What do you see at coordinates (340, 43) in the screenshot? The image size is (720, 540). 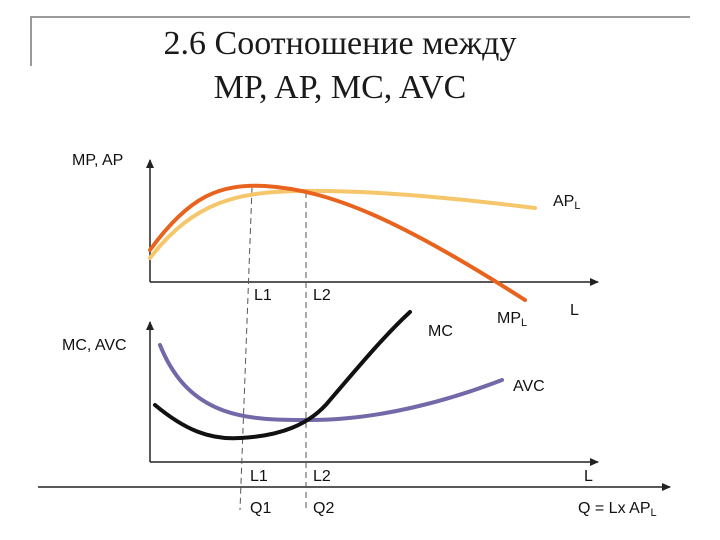 I see `title-line-1: 2.6 Соотношение между` at bounding box center [340, 43].